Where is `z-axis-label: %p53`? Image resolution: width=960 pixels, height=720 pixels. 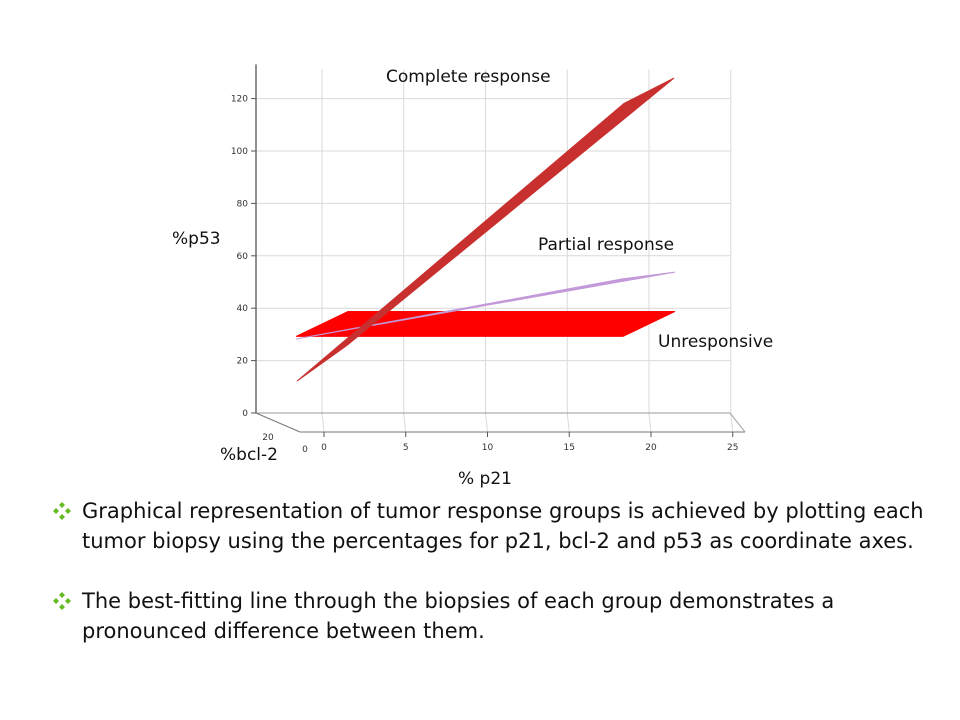
z-axis-label: %p53 is located at coordinates (196, 239).